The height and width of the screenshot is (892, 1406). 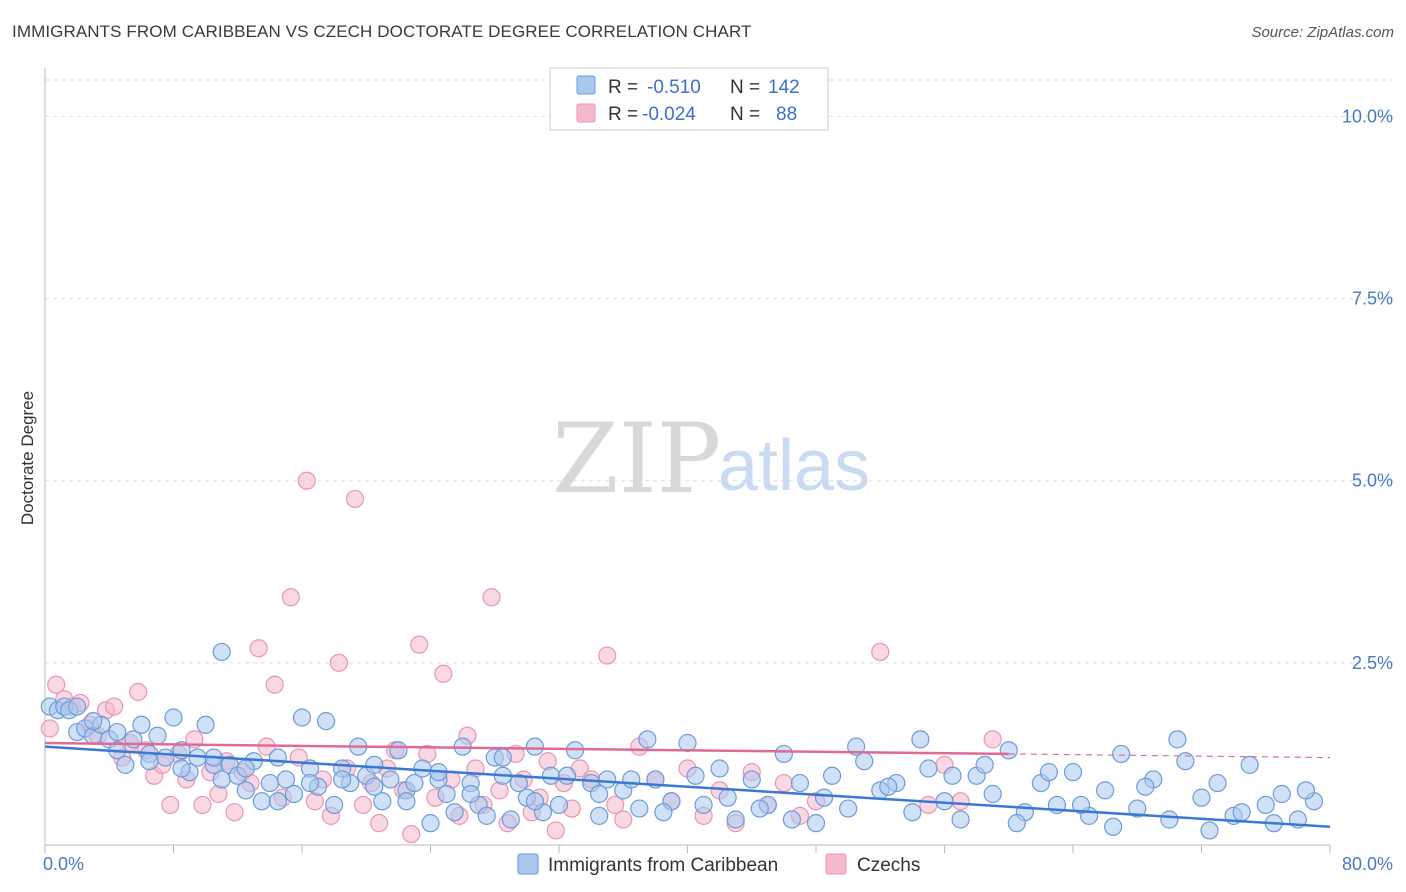 I want to click on watermark-zip: ZIP, so click(x=636, y=459).